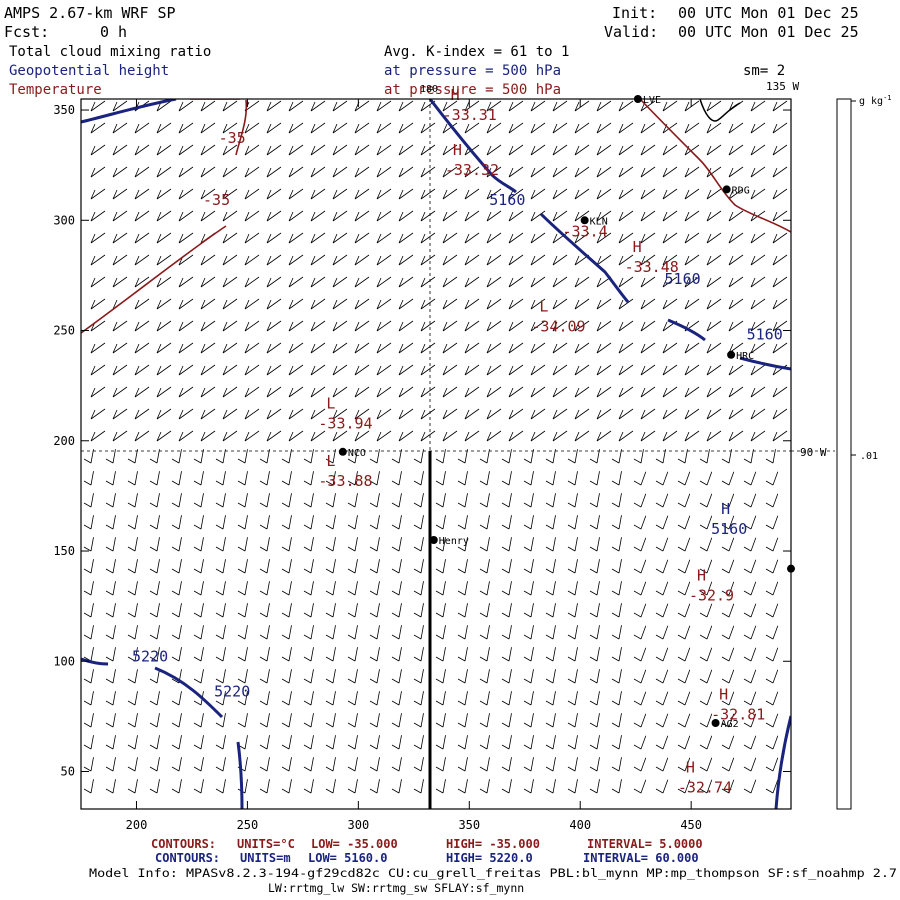 This screenshot has width=900, height=900. What do you see at coordinates (64, 661) in the screenshot?
I see `y-tick-label: 100` at bounding box center [64, 661].